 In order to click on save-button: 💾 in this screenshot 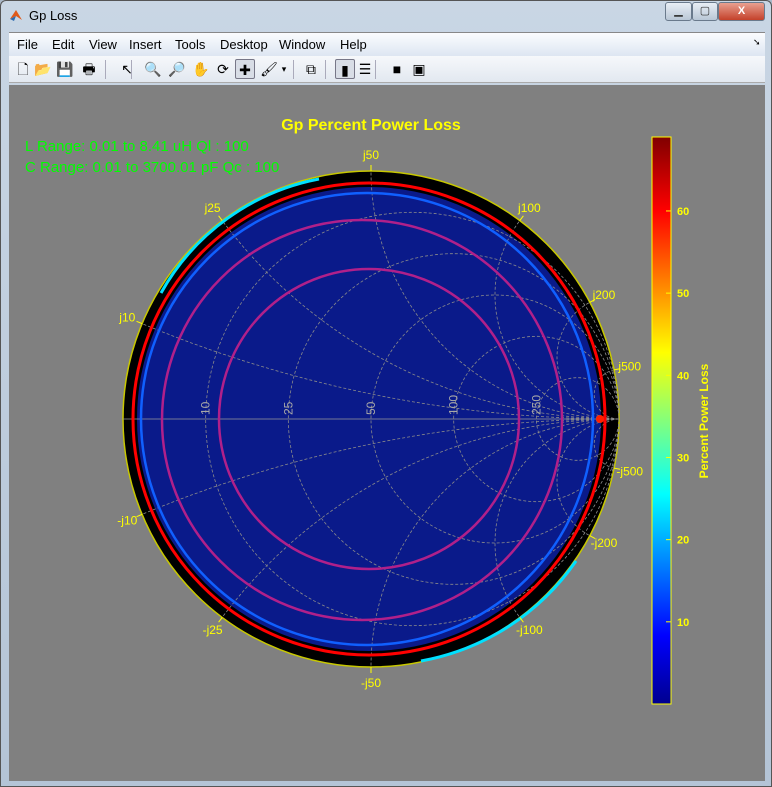, I will do `click(65, 69)`.